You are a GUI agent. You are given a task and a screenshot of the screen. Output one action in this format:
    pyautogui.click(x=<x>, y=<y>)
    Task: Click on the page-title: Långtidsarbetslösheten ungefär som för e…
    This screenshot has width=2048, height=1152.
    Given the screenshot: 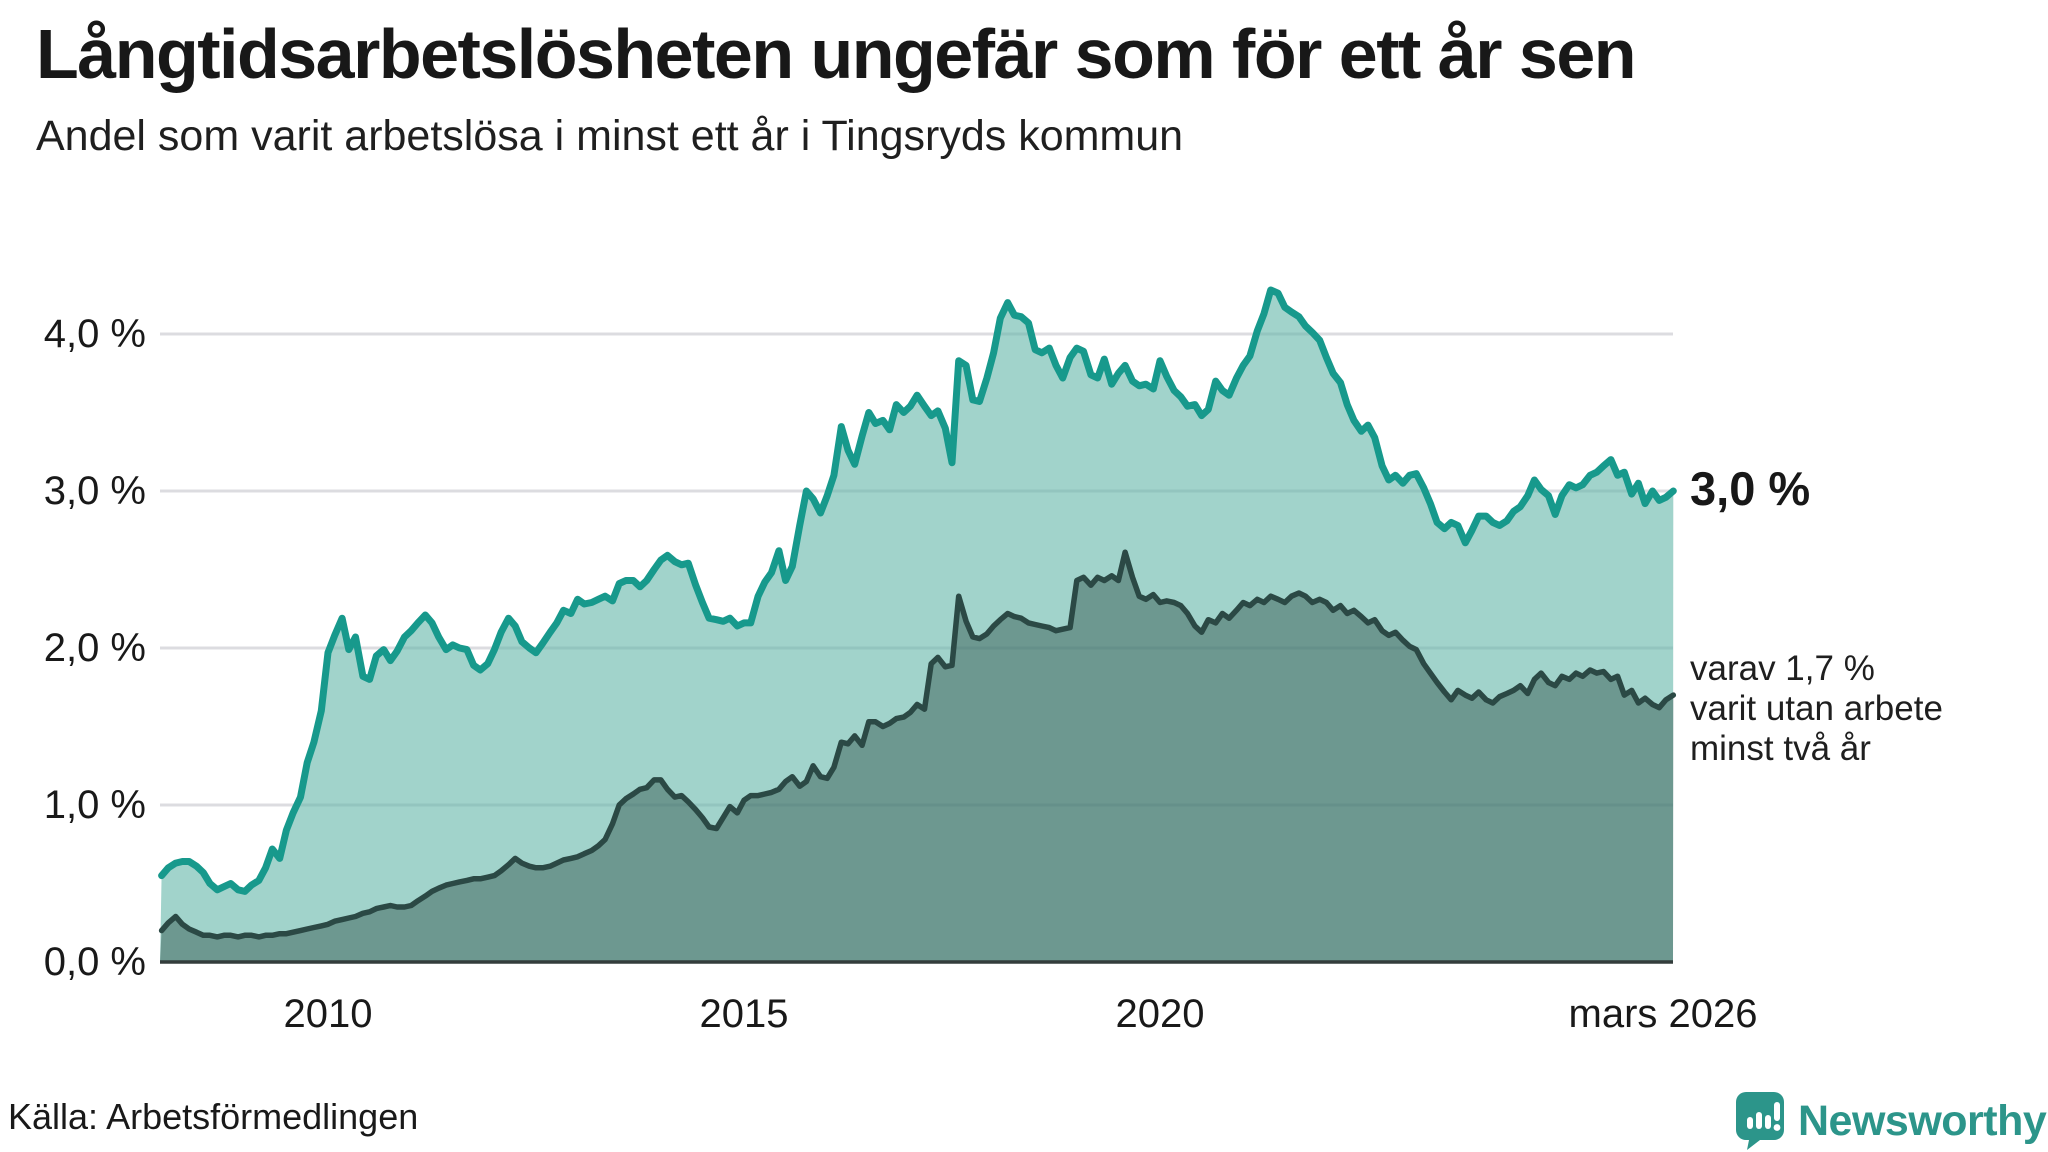 What is the action you would take?
    pyautogui.click(x=836, y=54)
    